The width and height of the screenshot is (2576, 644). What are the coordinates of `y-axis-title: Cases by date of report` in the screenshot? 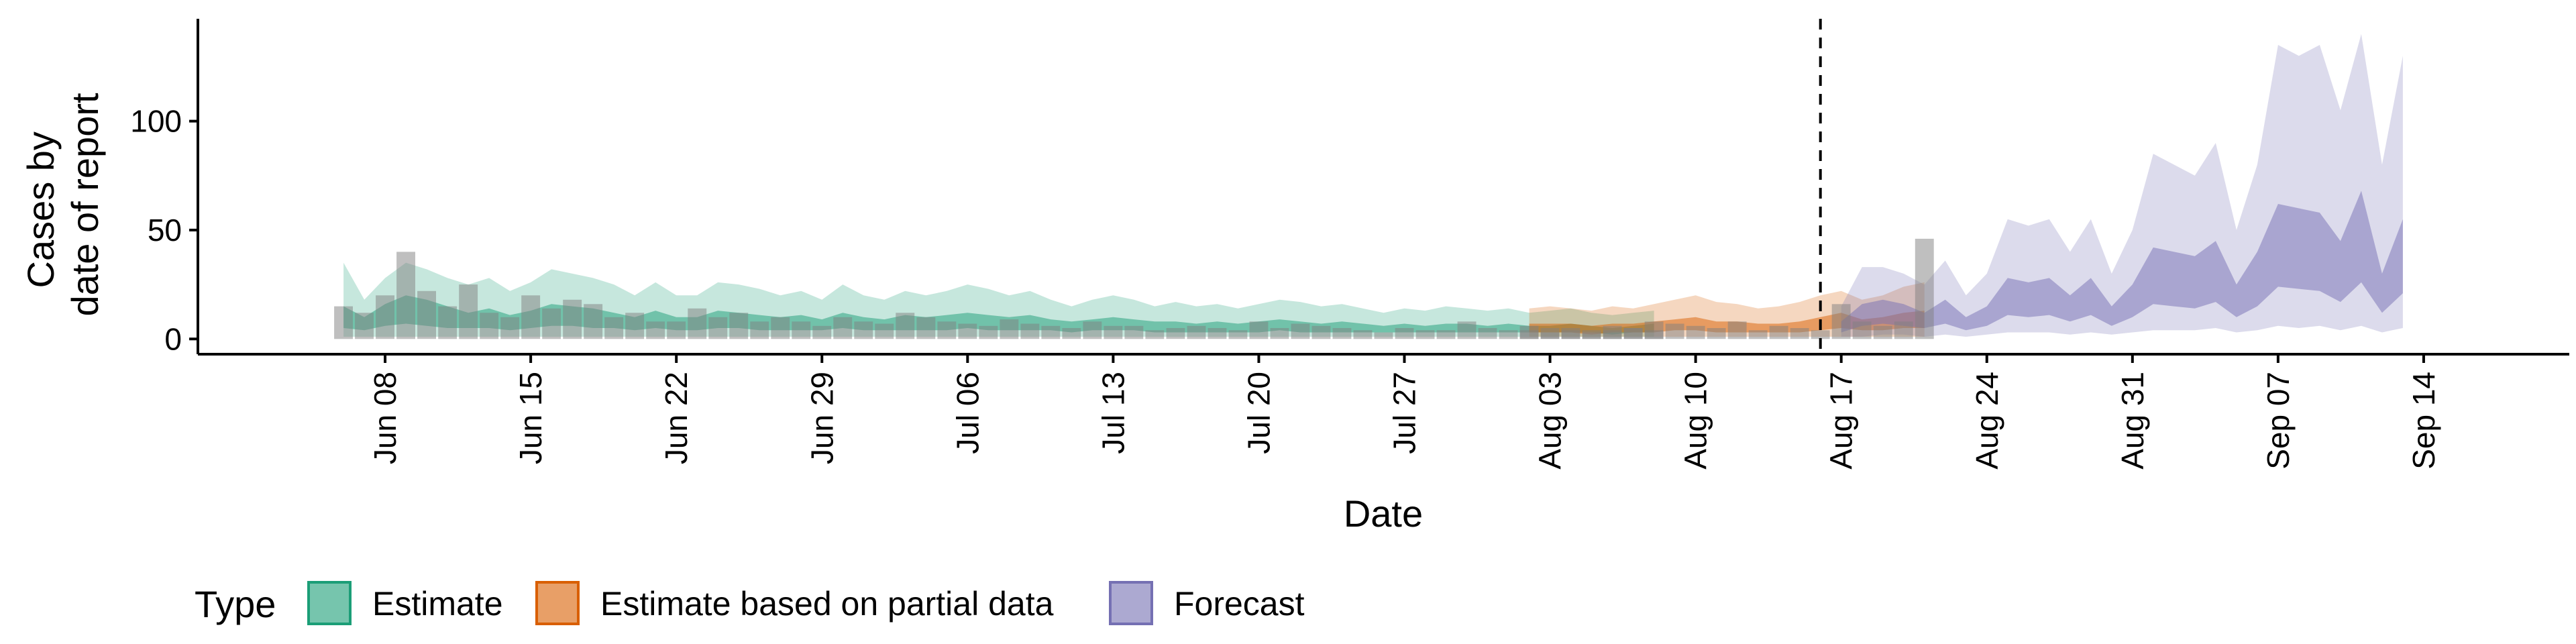 It's located at (62, 205).